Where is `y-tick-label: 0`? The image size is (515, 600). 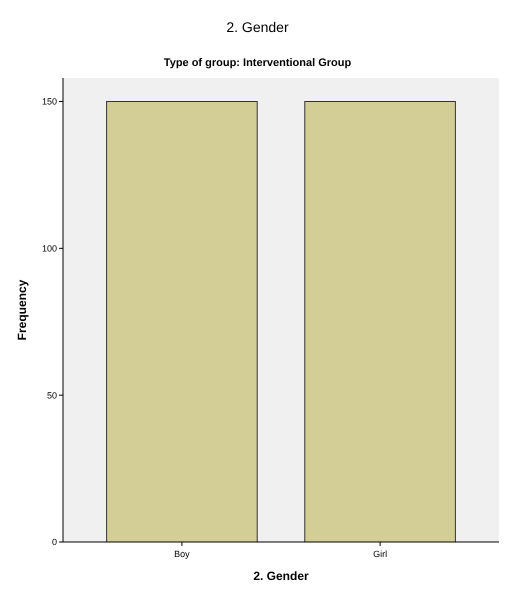
y-tick-label: 0 is located at coordinates (54, 542).